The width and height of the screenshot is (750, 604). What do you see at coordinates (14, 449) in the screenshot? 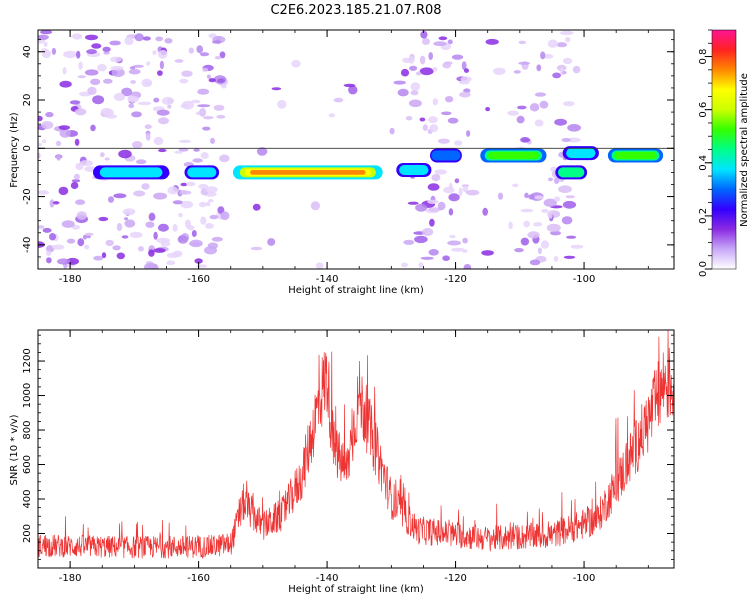
I see `snr-y-label: SNR (10 * v/v)` at bounding box center [14, 449].